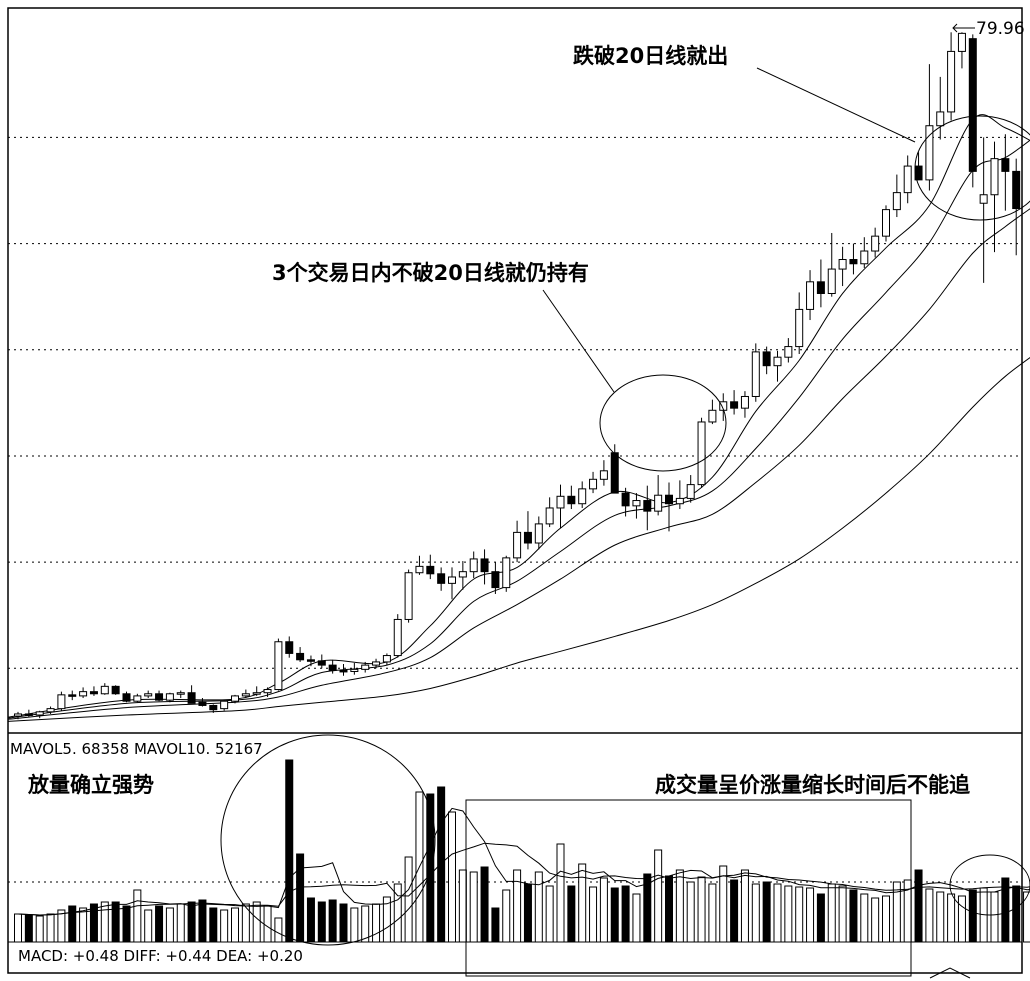 This screenshot has width=1030, height=981. What do you see at coordinates (836, 105) in the screenshot?
I see `exit-pointer-line` at bounding box center [836, 105].